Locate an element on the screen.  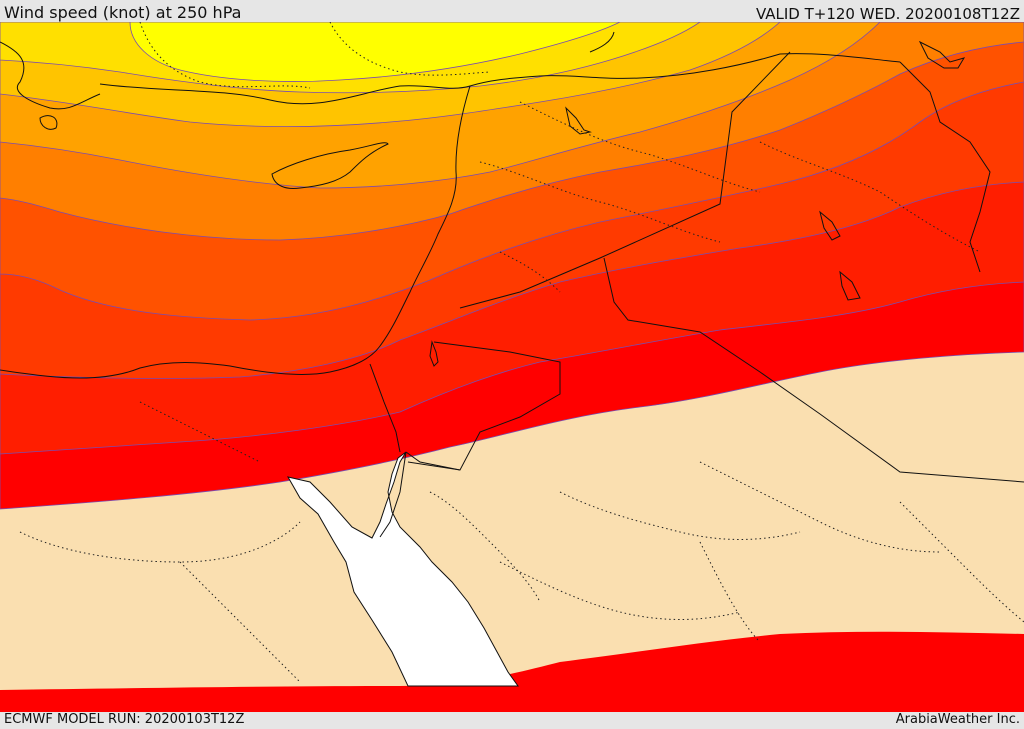
model-run-label: ECMWF MODEL RUN: 20200103T12Z is located at coordinates (124, 719).